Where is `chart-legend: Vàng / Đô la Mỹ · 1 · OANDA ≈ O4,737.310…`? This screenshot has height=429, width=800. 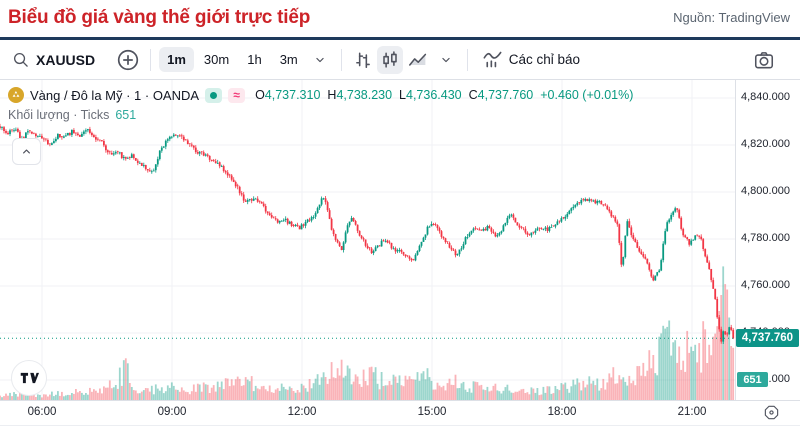
chart-legend: Vàng / Đô la Mỹ · 1 · OANDA ≈ O4,737.310… is located at coordinates (320, 104).